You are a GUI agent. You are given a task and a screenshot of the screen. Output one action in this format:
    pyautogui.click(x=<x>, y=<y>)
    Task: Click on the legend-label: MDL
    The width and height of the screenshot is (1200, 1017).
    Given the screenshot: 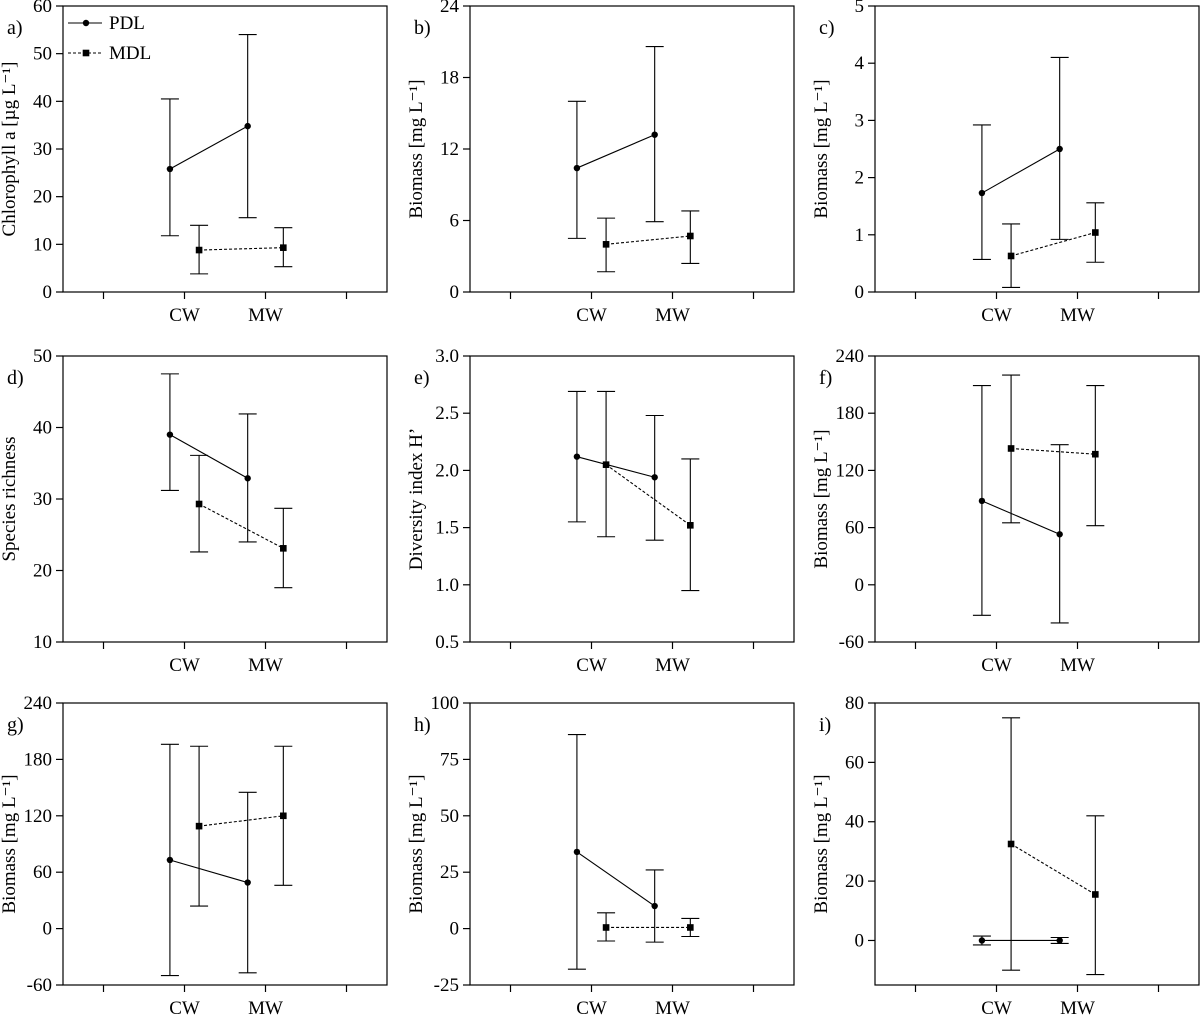 What is the action you would take?
    pyautogui.click(x=130, y=53)
    